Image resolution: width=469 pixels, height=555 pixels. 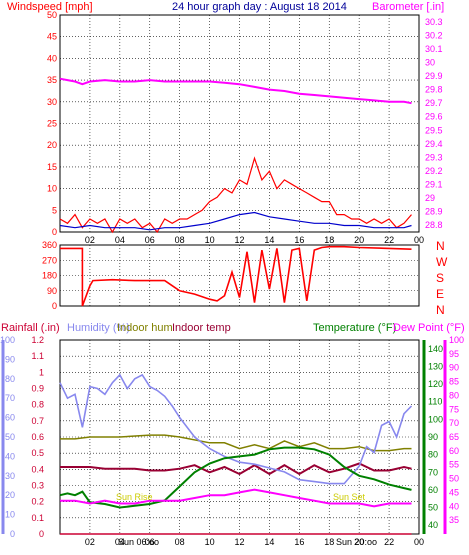 What do you see at coordinates (434, 90) in the screenshot?
I see `barometer-tick-label: 29.8` at bounding box center [434, 90].